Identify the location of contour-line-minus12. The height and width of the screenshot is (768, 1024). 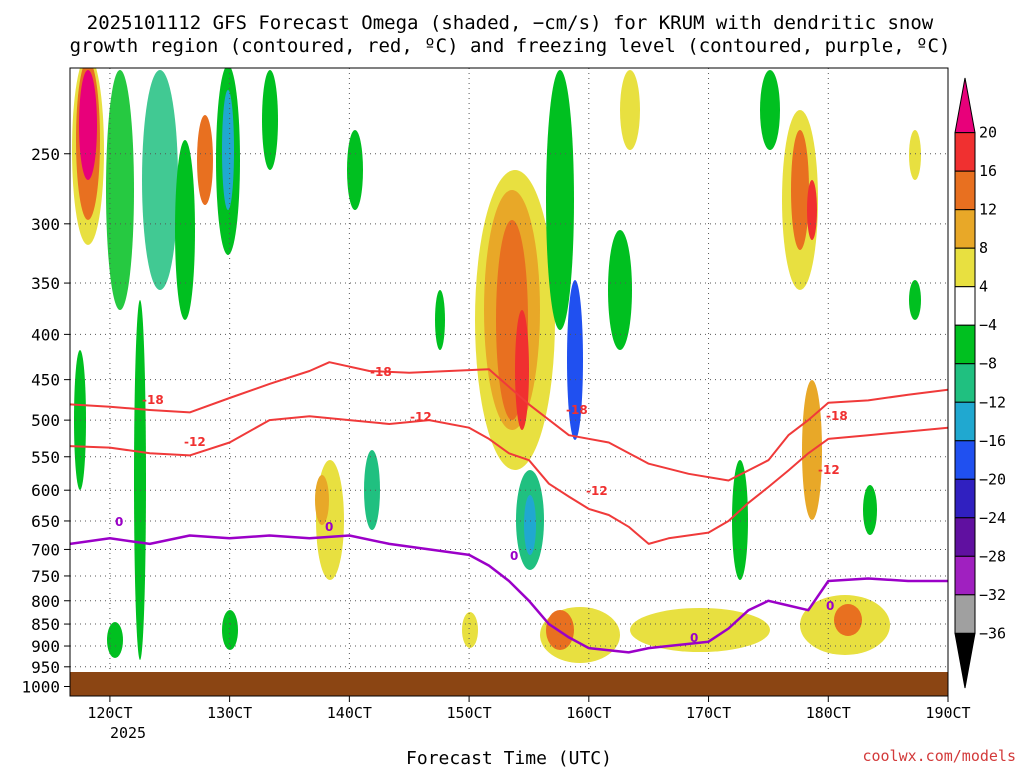
(509, 480).